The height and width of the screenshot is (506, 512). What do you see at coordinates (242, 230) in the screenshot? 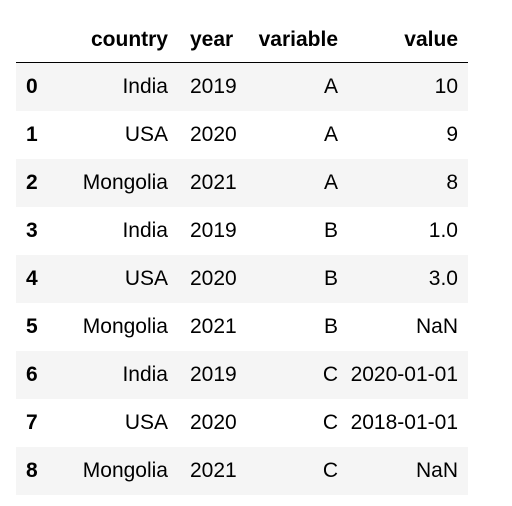
I see `table-row: 3 India 2019 B 1.0` at bounding box center [242, 230].